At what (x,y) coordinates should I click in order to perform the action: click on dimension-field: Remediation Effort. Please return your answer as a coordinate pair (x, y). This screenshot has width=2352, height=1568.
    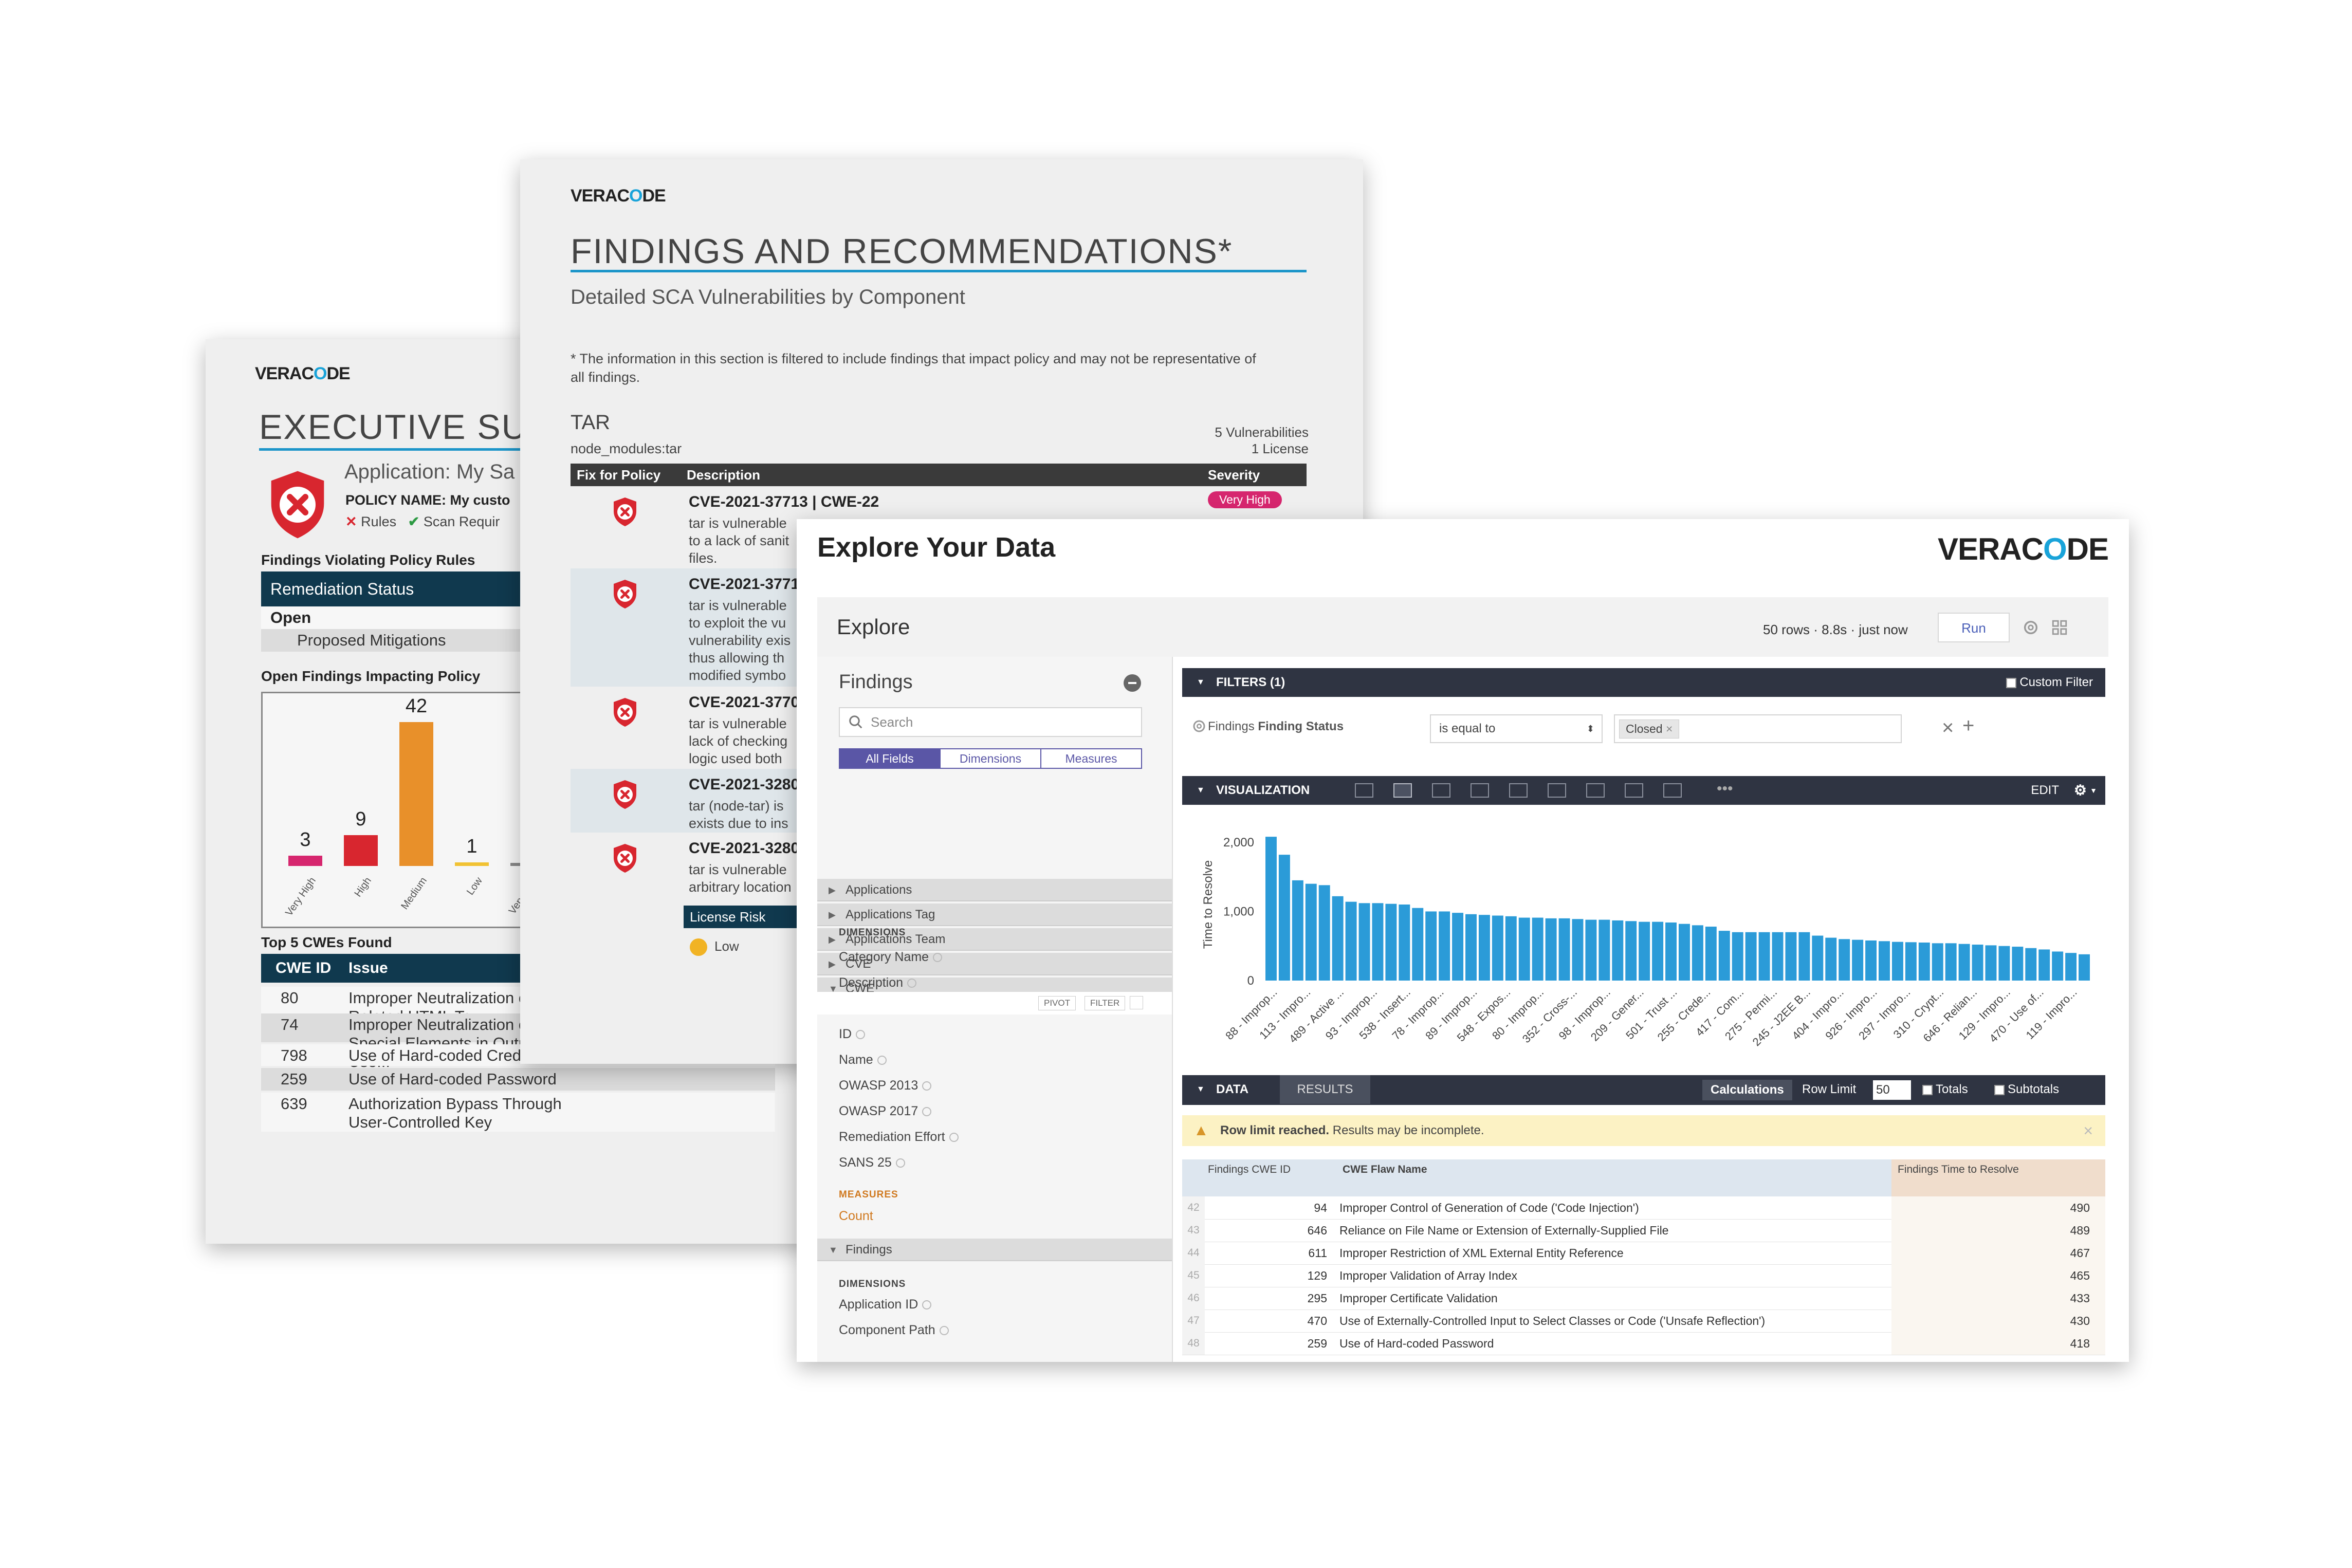
    Looking at the image, I should click on (899, 1137).